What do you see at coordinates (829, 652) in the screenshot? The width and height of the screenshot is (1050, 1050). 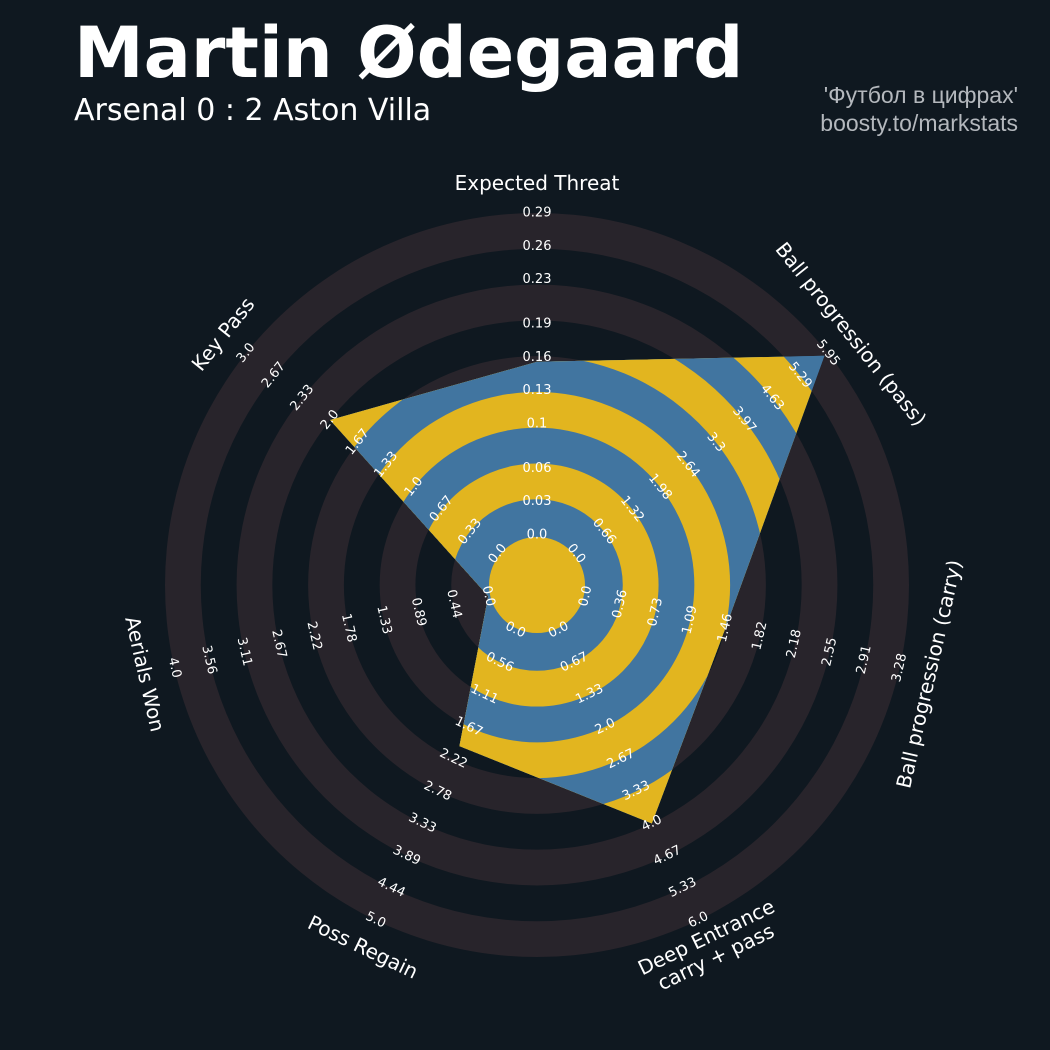 I see `tick-label: 2.55` at bounding box center [829, 652].